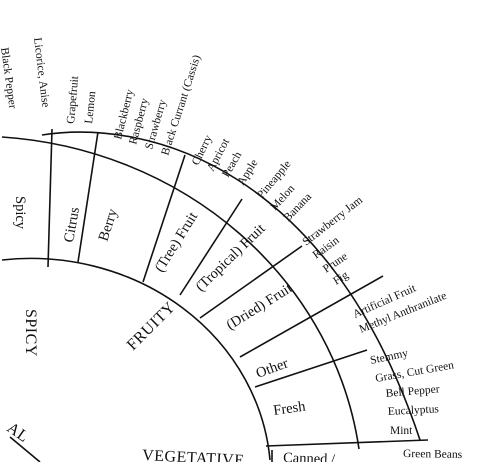 This screenshot has height=462, width=496. I want to click on divider-dried-other, so click(311, 316).